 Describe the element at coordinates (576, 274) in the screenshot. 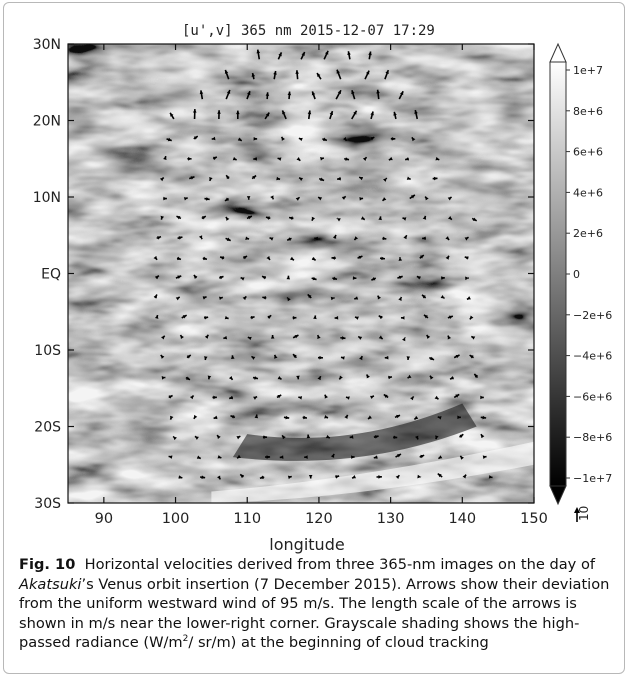

I see `colorbar-tick-label: 0` at that location.